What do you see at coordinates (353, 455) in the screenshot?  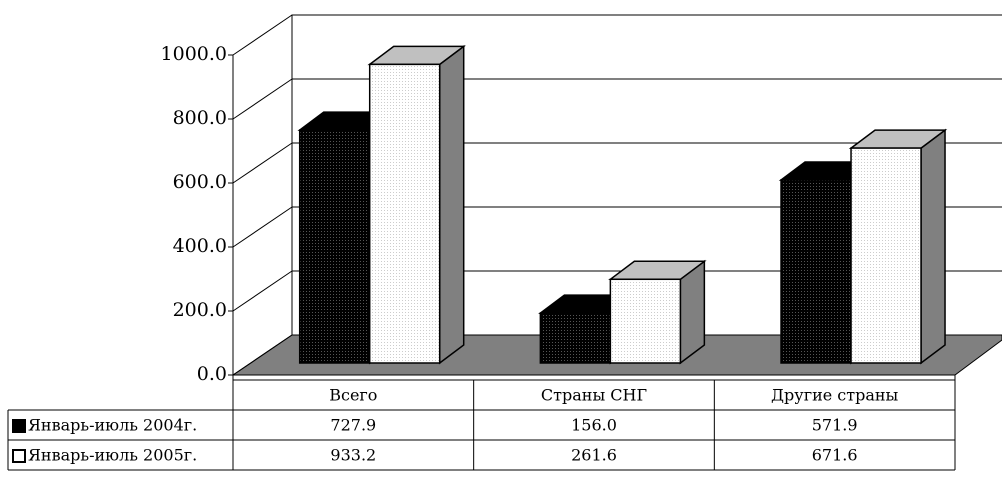 I see `table-value: 933.2` at bounding box center [353, 455].